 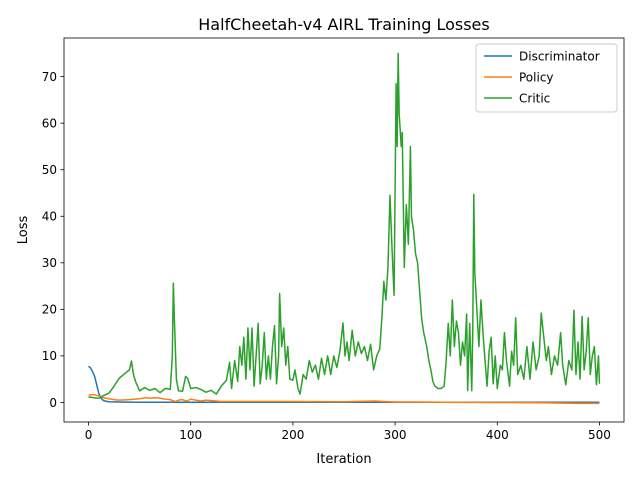 What do you see at coordinates (395, 435) in the screenshot?
I see `x-tick-label: 300` at bounding box center [395, 435].